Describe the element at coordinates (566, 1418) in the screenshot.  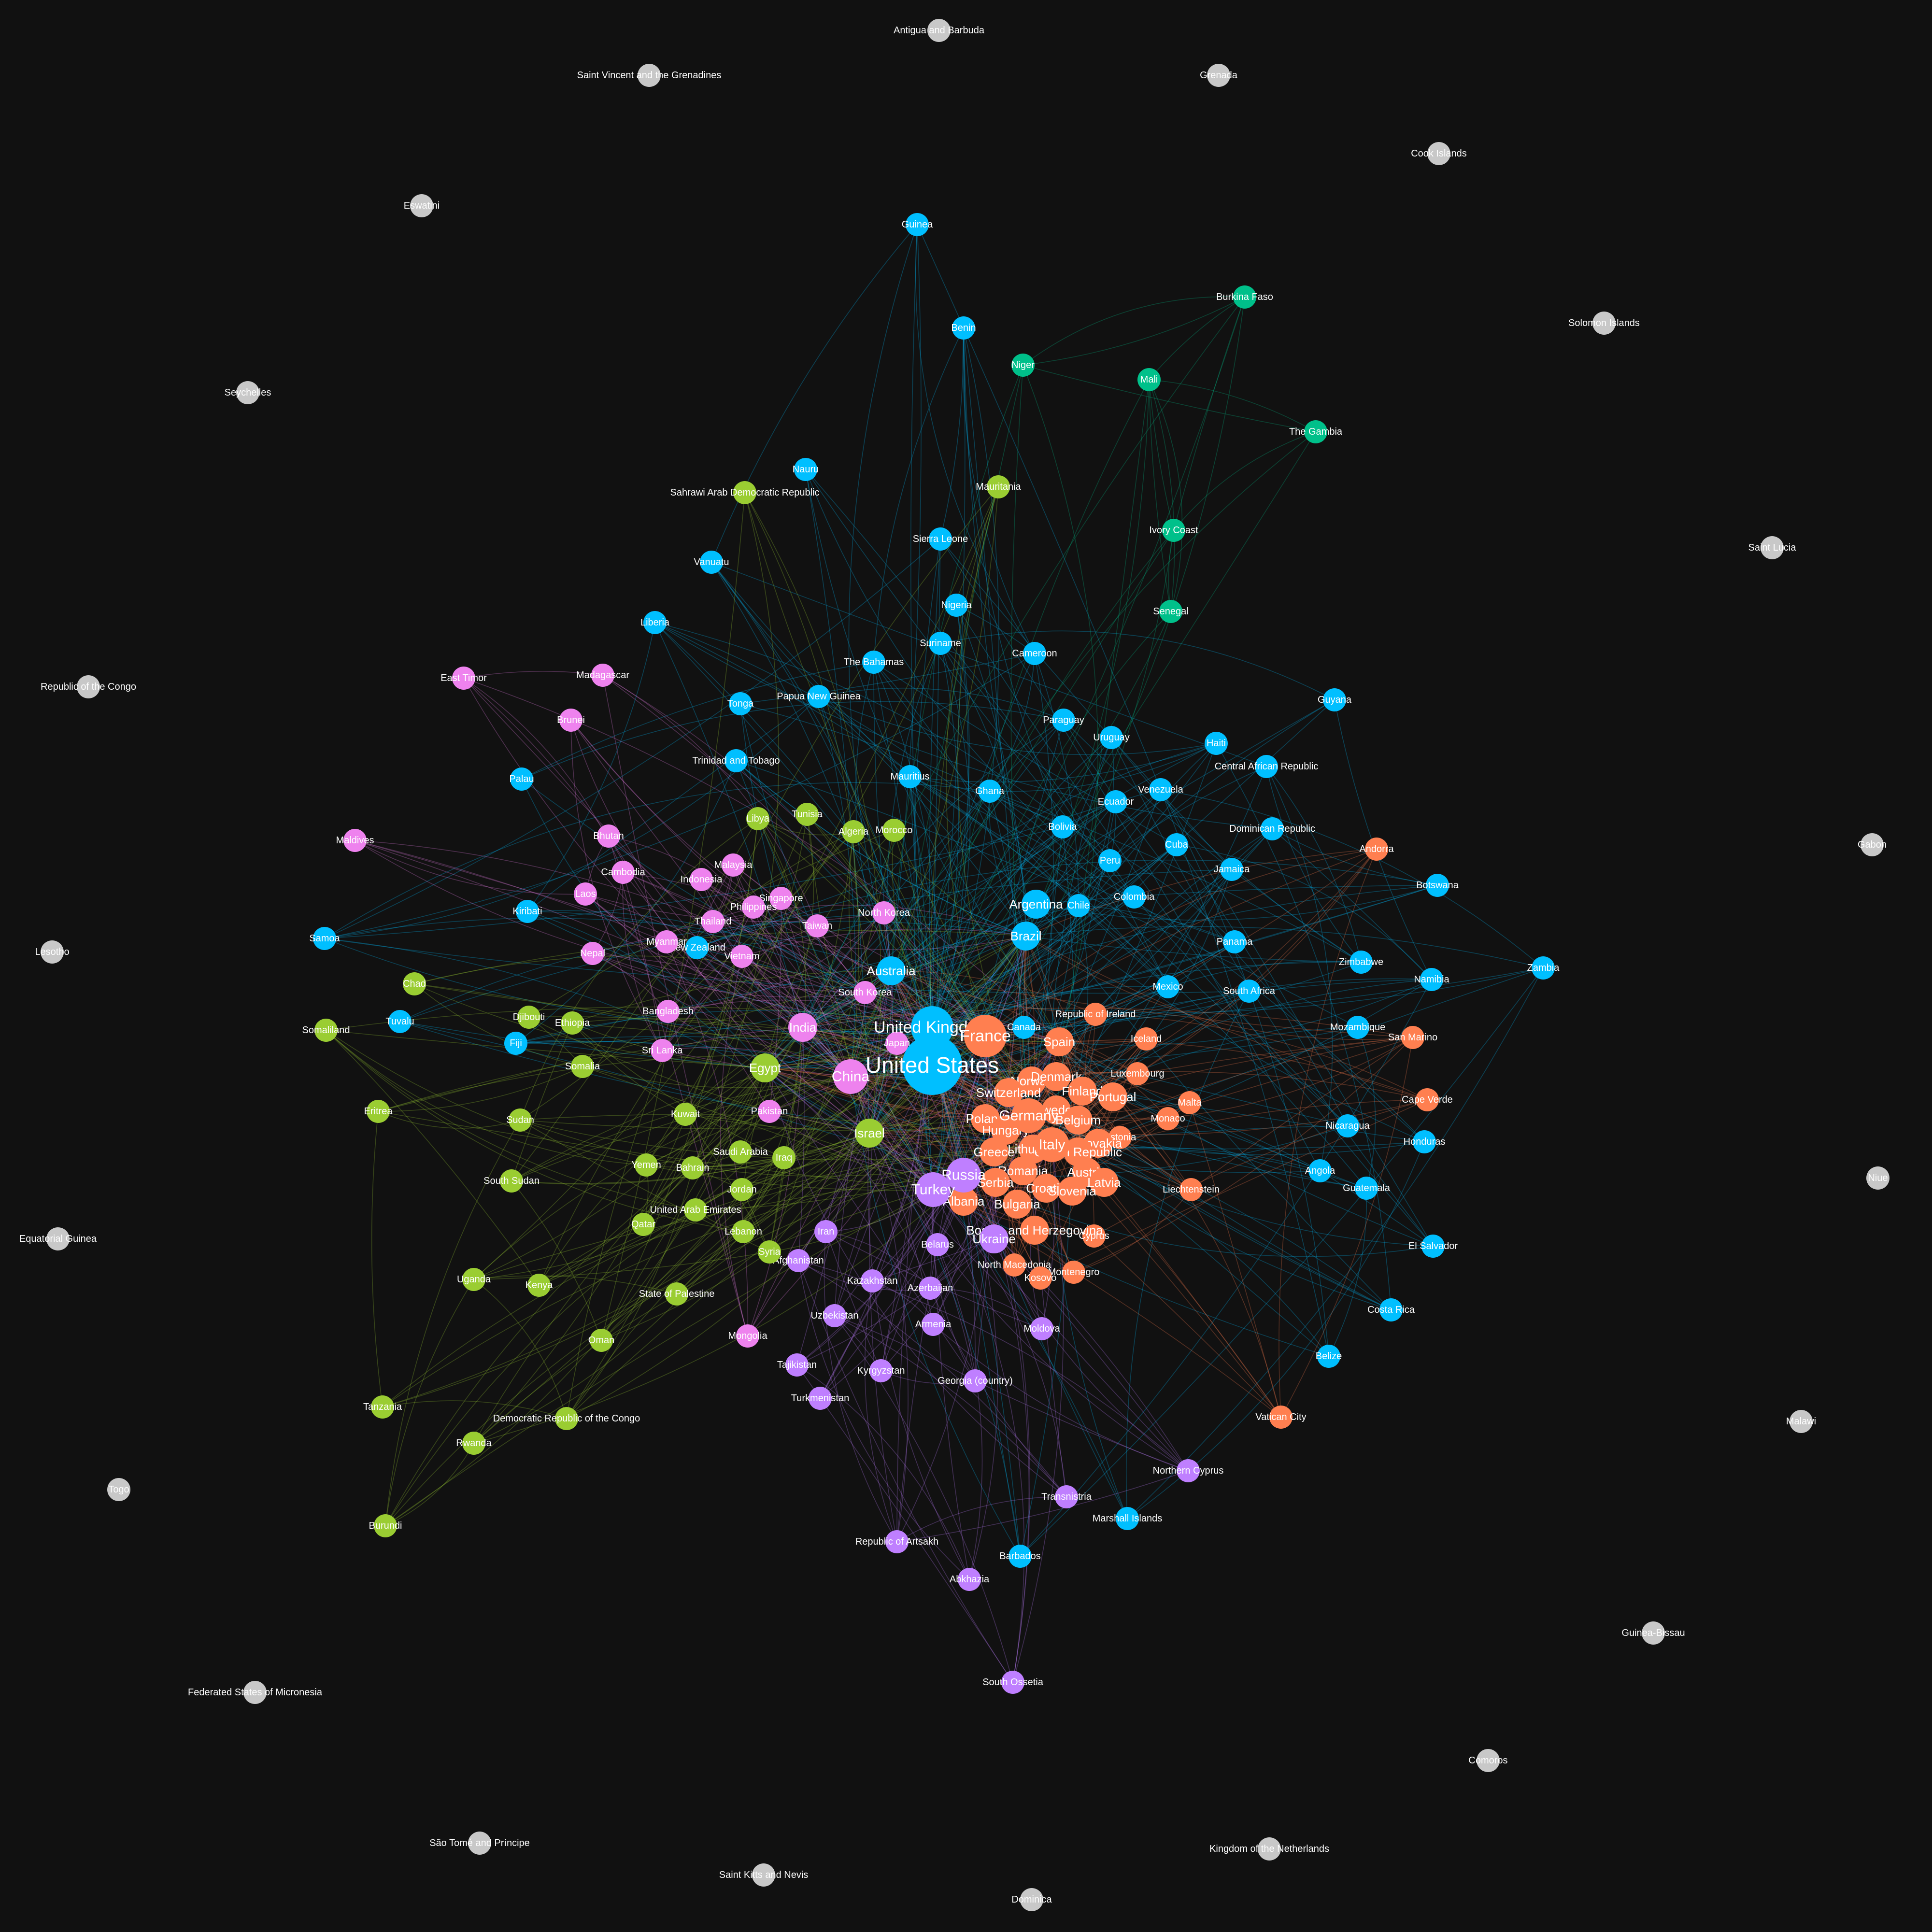
I see `node-circle-democratic-republic-of-the-congo` at that location.